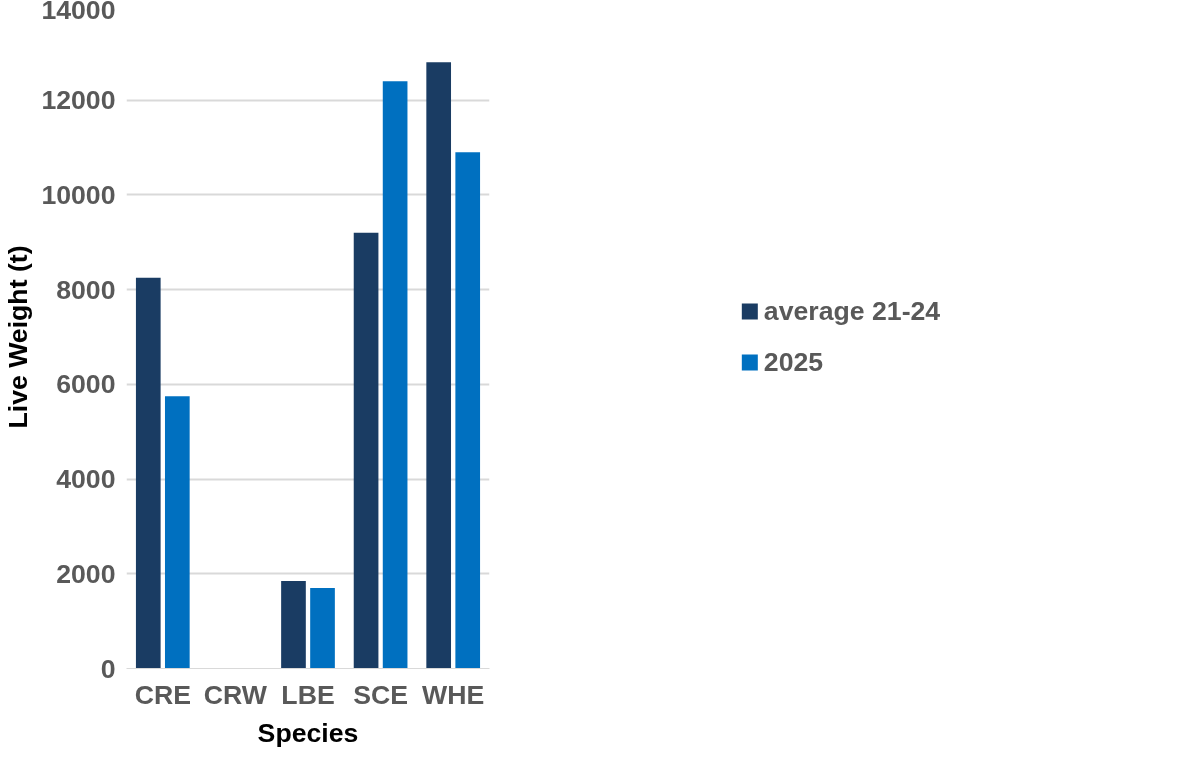  What do you see at coordinates (86, 289) in the screenshot?
I see `y-tick-label: 8000` at bounding box center [86, 289].